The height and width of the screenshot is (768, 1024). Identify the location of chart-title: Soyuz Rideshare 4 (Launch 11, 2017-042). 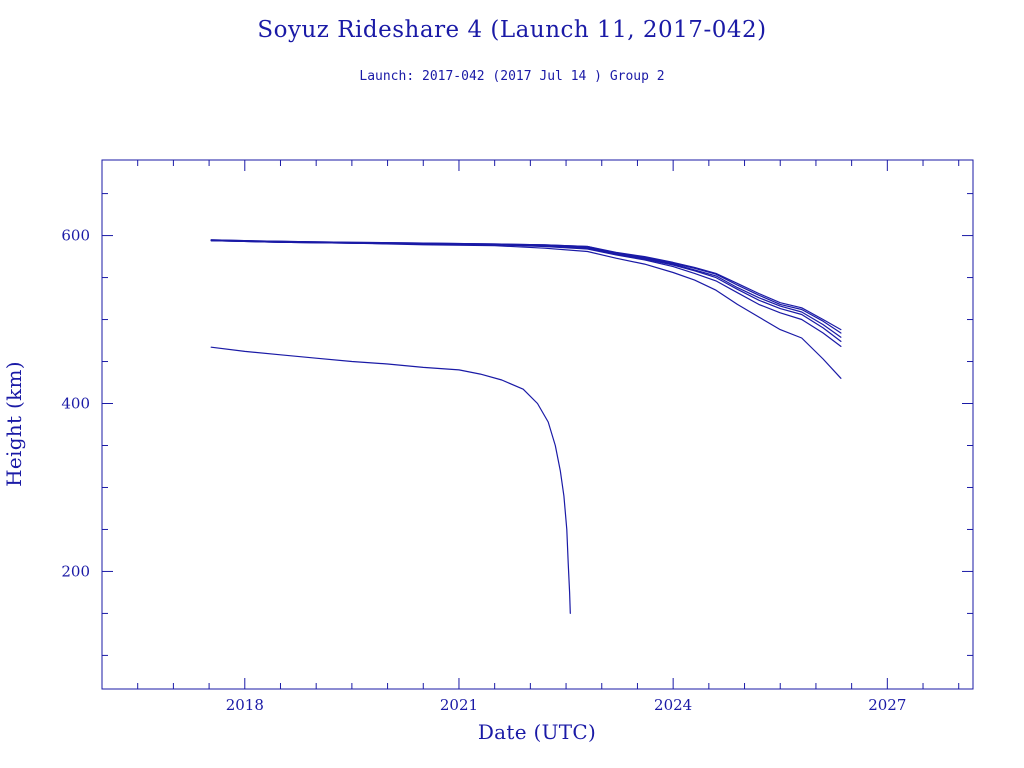
(511, 30).